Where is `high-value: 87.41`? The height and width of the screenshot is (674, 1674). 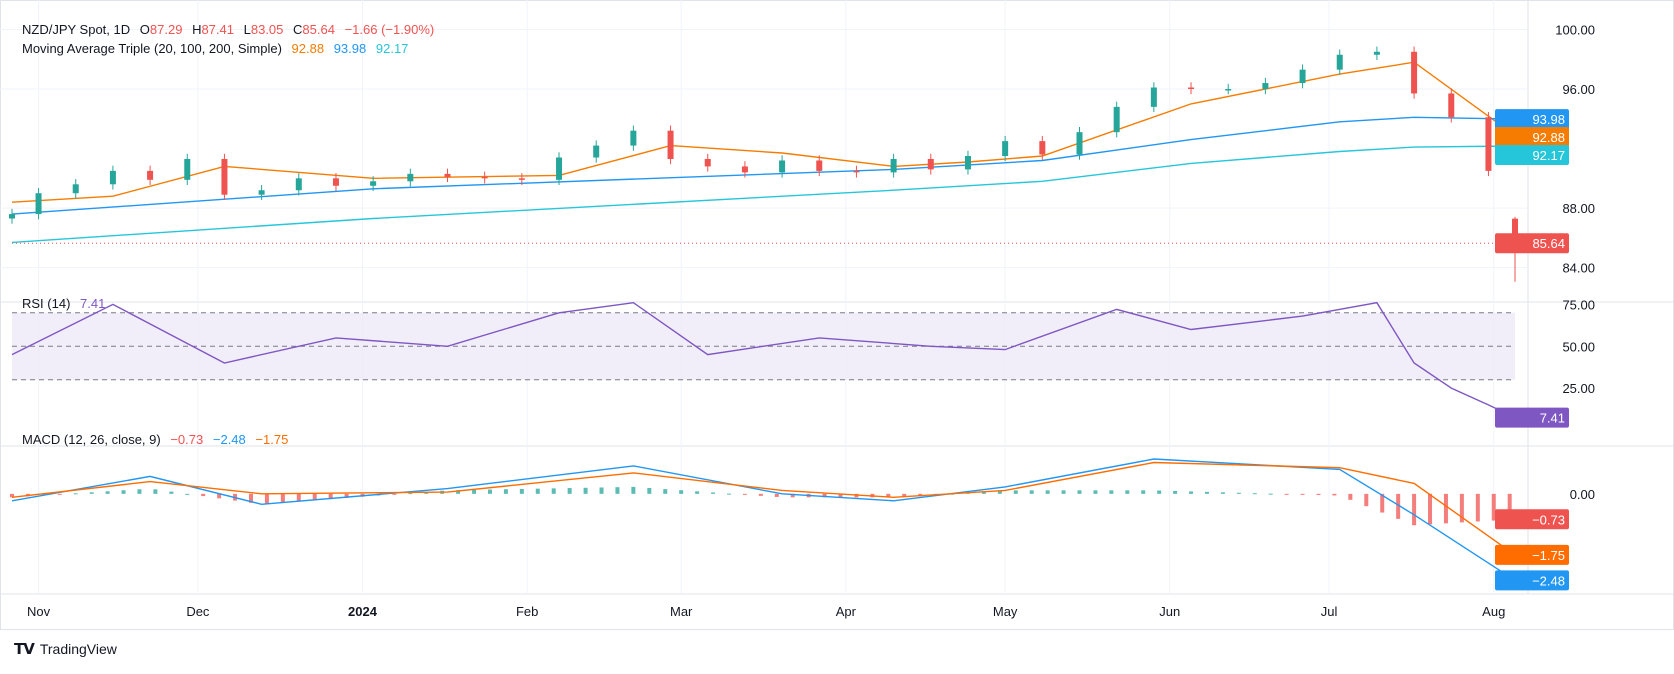 high-value: 87.41 is located at coordinates (217, 29).